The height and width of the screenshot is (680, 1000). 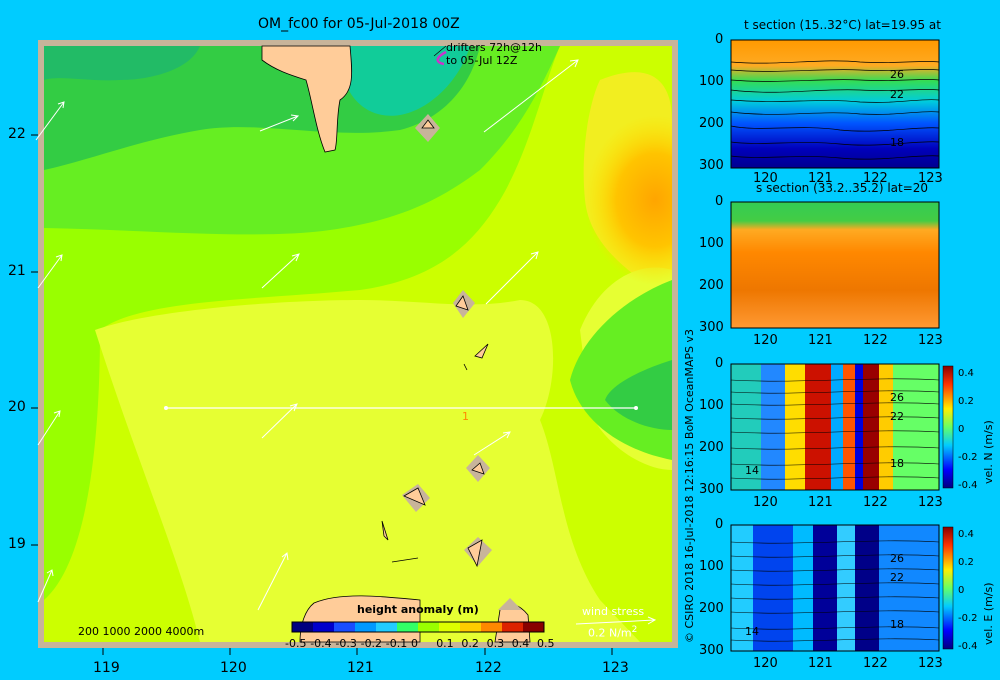 I want to click on colorbar-tick-label: 0.4, so click(x=520, y=643).